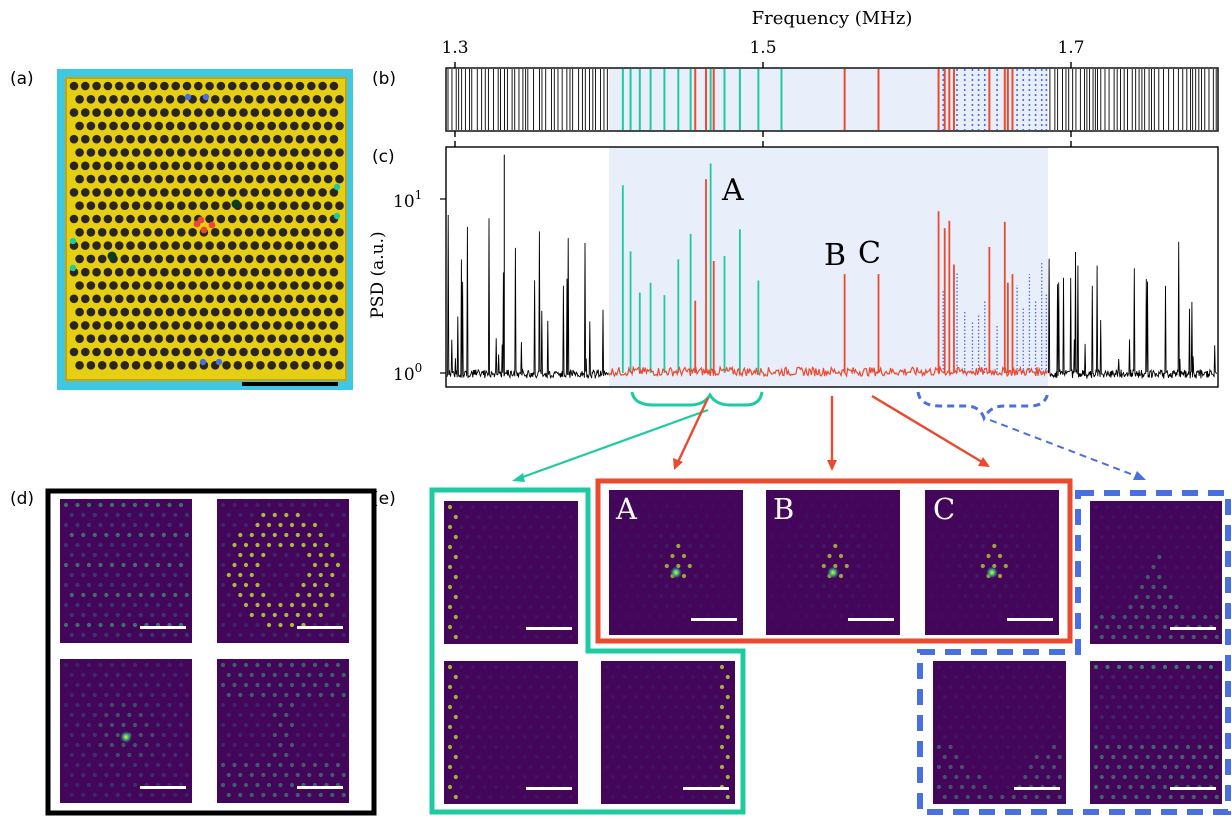 The width and height of the screenshot is (1232, 819). What do you see at coordinates (204, 230) in the screenshot?
I see `marker-red` at bounding box center [204, 230].